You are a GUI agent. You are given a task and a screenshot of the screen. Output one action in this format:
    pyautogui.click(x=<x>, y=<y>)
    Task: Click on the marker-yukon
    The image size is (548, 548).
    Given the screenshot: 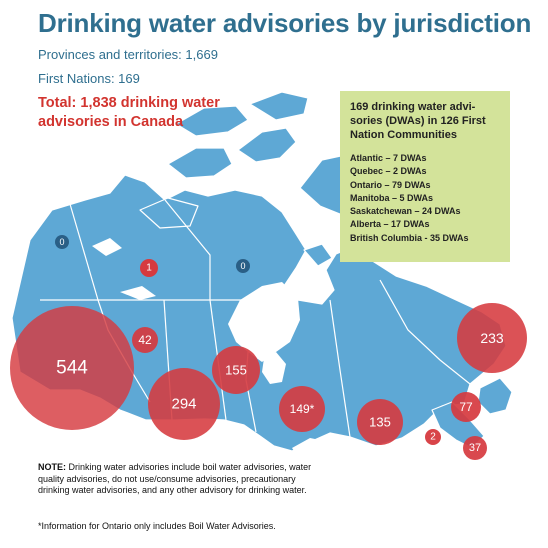 What is the action you would take?
    pyautogui.click(x=62, y=242)
    